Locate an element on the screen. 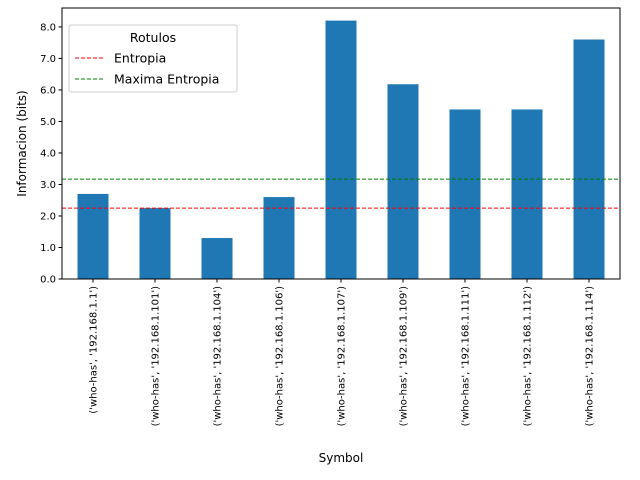 This screenshot has height=480, width=640. x-tick-label: ('who-has', '192.168.1.107') is located at coordinates (342, 356).